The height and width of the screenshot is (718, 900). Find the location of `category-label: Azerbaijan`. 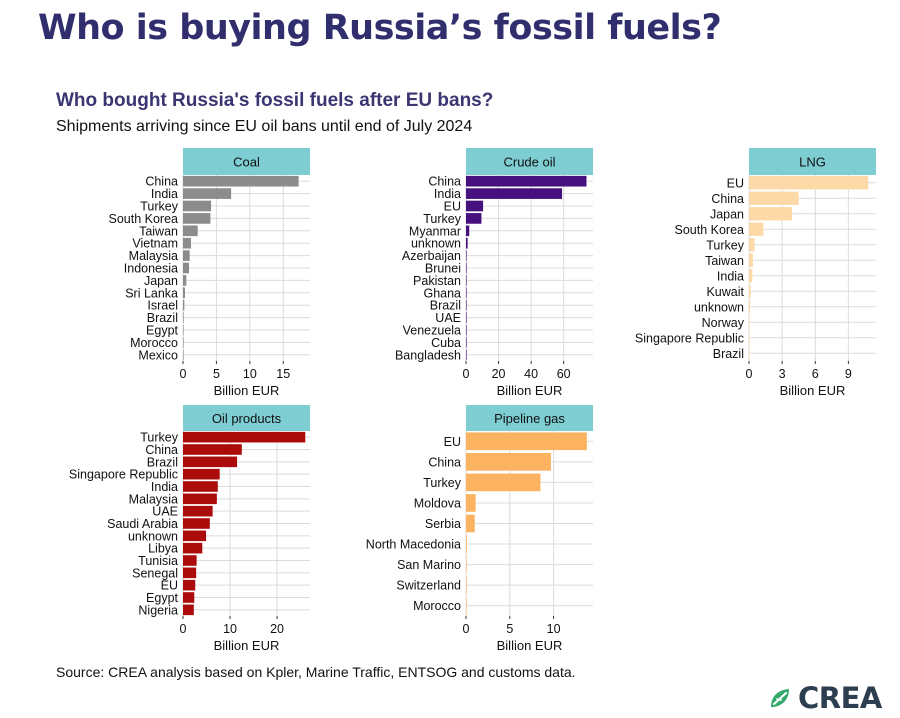

category-label: Azerbaijan is located at coordinates (431, 256).